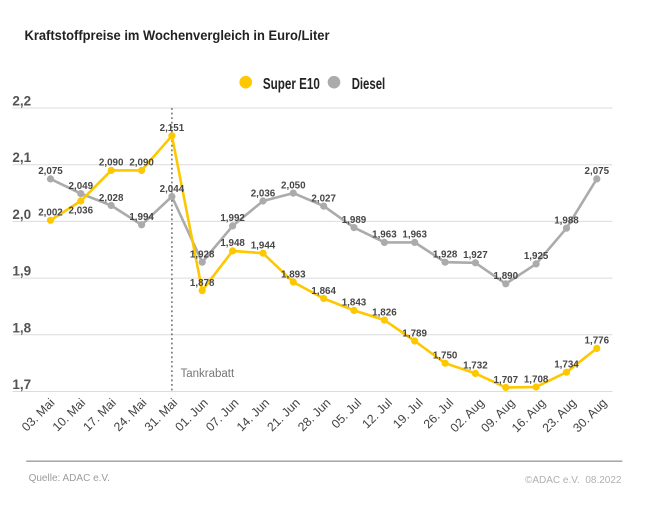  What do you see at coordinates (69, 478) in the screenshot?
I see `svg-text: Quelle: ADAC e.V.` at bounding box center [69, 478].